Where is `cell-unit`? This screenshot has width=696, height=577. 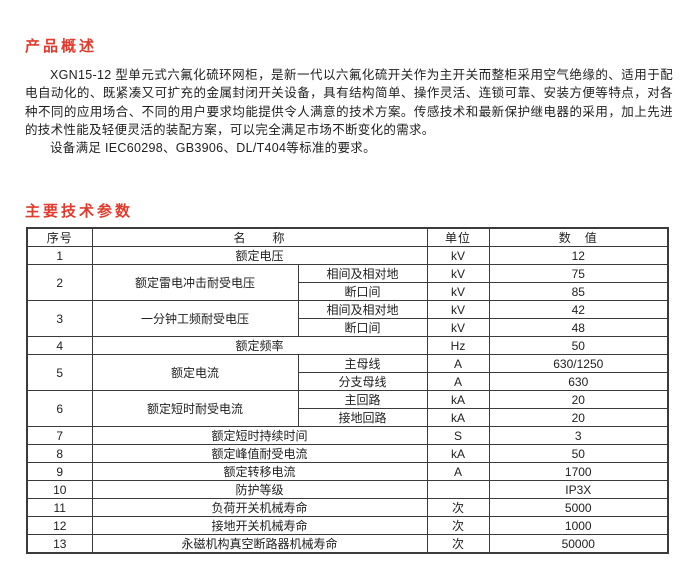
cell-unit is located at coordinates (458, 490).